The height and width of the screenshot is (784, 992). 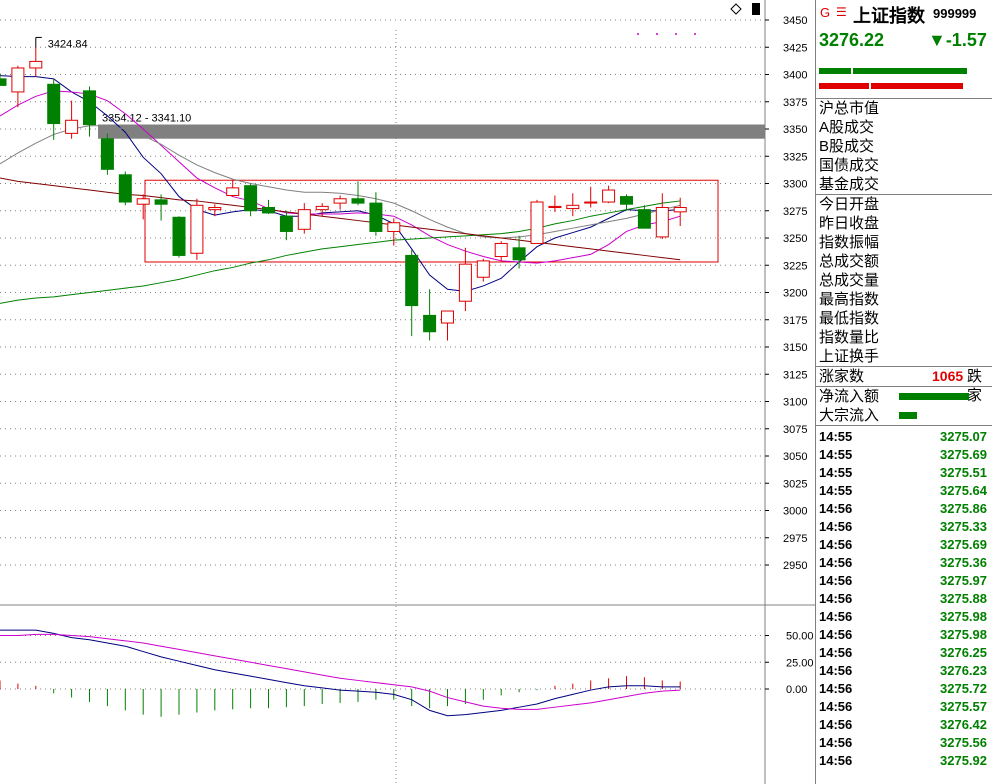 What do you see at coordinates (795, 348) in the screenshot?
I see `price-tick-label: 3150` at bounding box center [795, 348].